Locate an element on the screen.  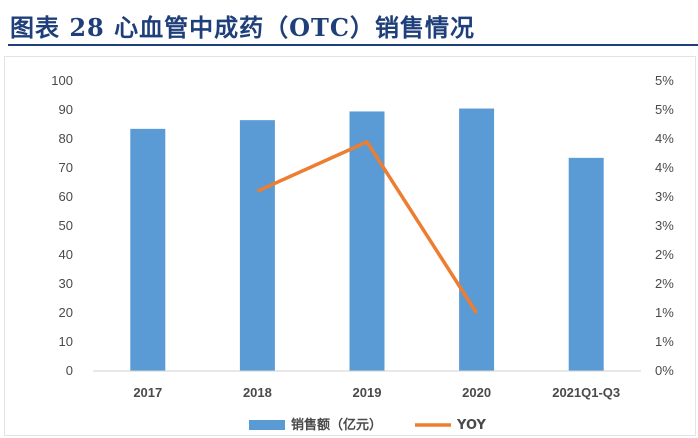
legend-line-label: YOY is located at coordinates (471, 425).